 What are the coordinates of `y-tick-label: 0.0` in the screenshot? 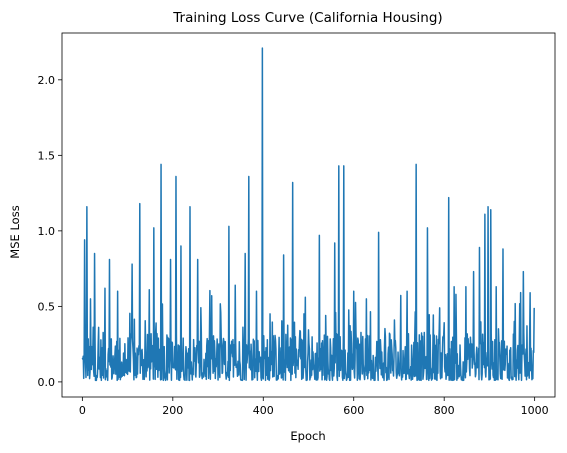 It's located at (47, 382).